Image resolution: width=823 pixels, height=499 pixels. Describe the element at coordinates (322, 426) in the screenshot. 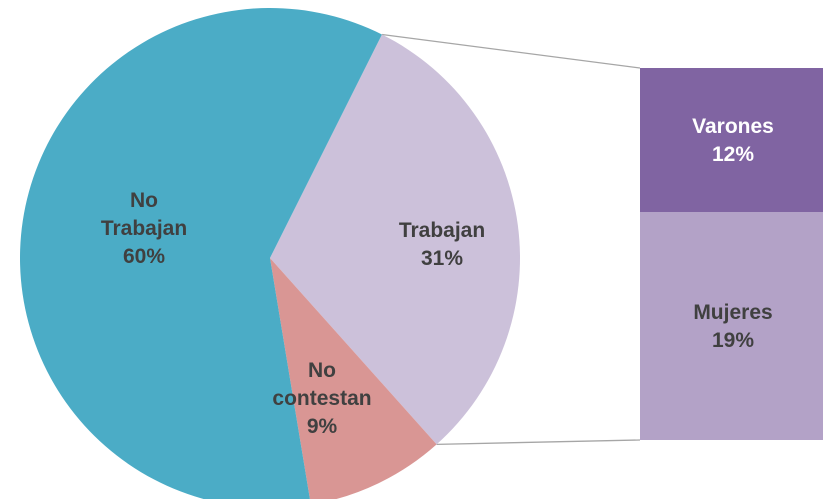

I see `slice-label-line: 9%` at that location.